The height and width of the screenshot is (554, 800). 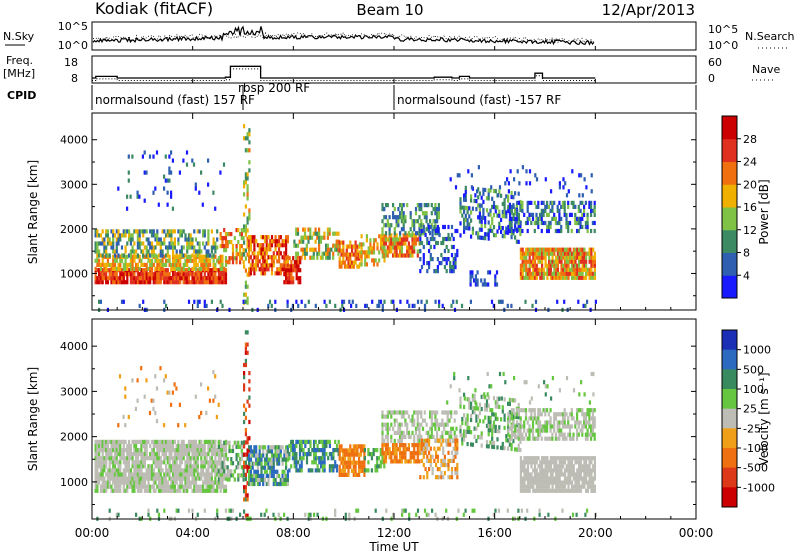 What do you see at coordinates (19, 60) in the screenshot?
I see `freq-label: Freq.` at bounding box center [19, 60].